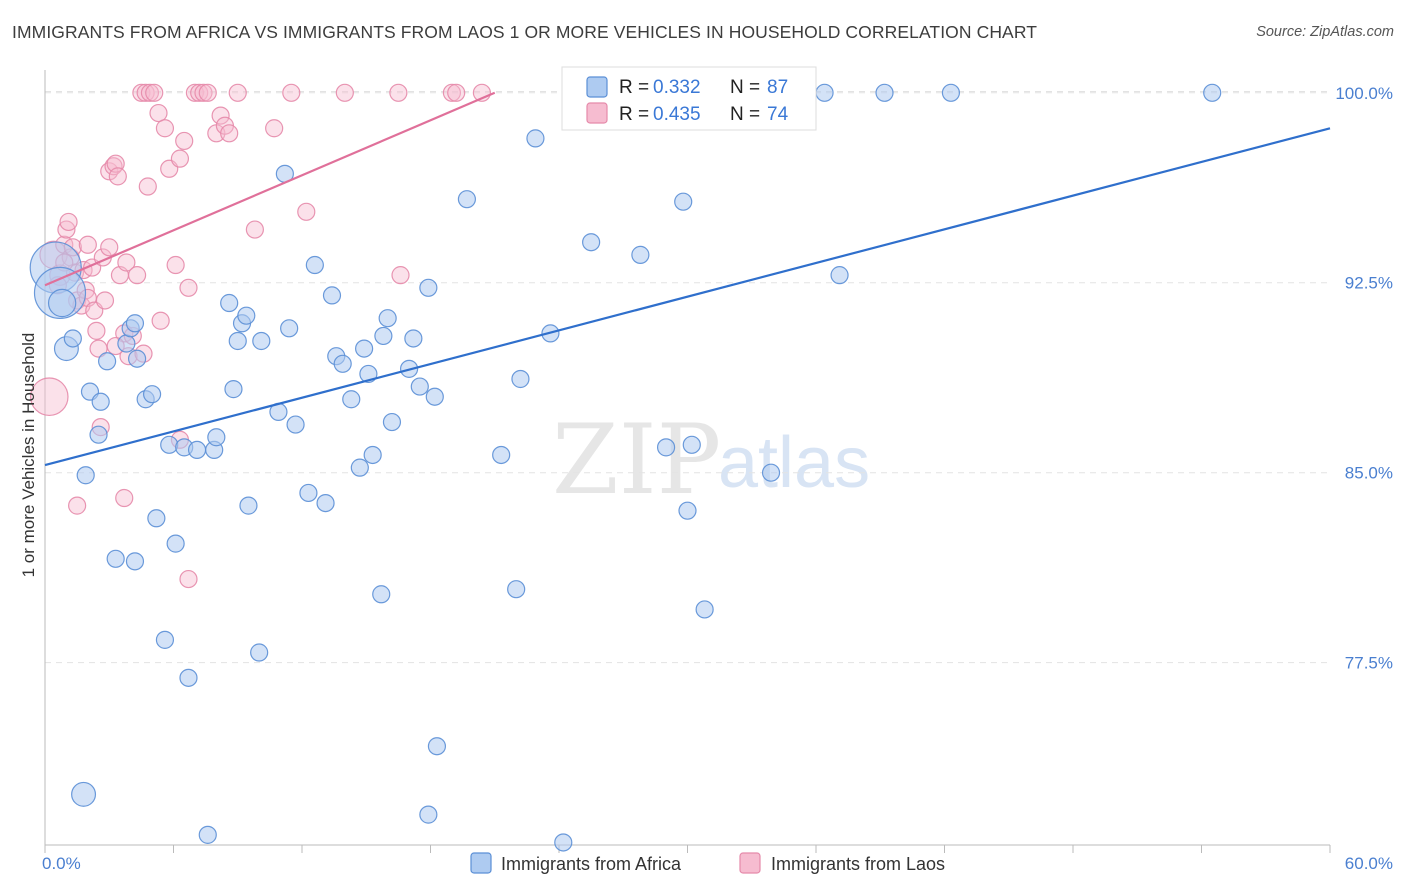  What do you see at coordinates (1325, 32) in the screenshot?
I see `source-credit: Source: ZipAtlas.com` at bounding box center [1325, 32].